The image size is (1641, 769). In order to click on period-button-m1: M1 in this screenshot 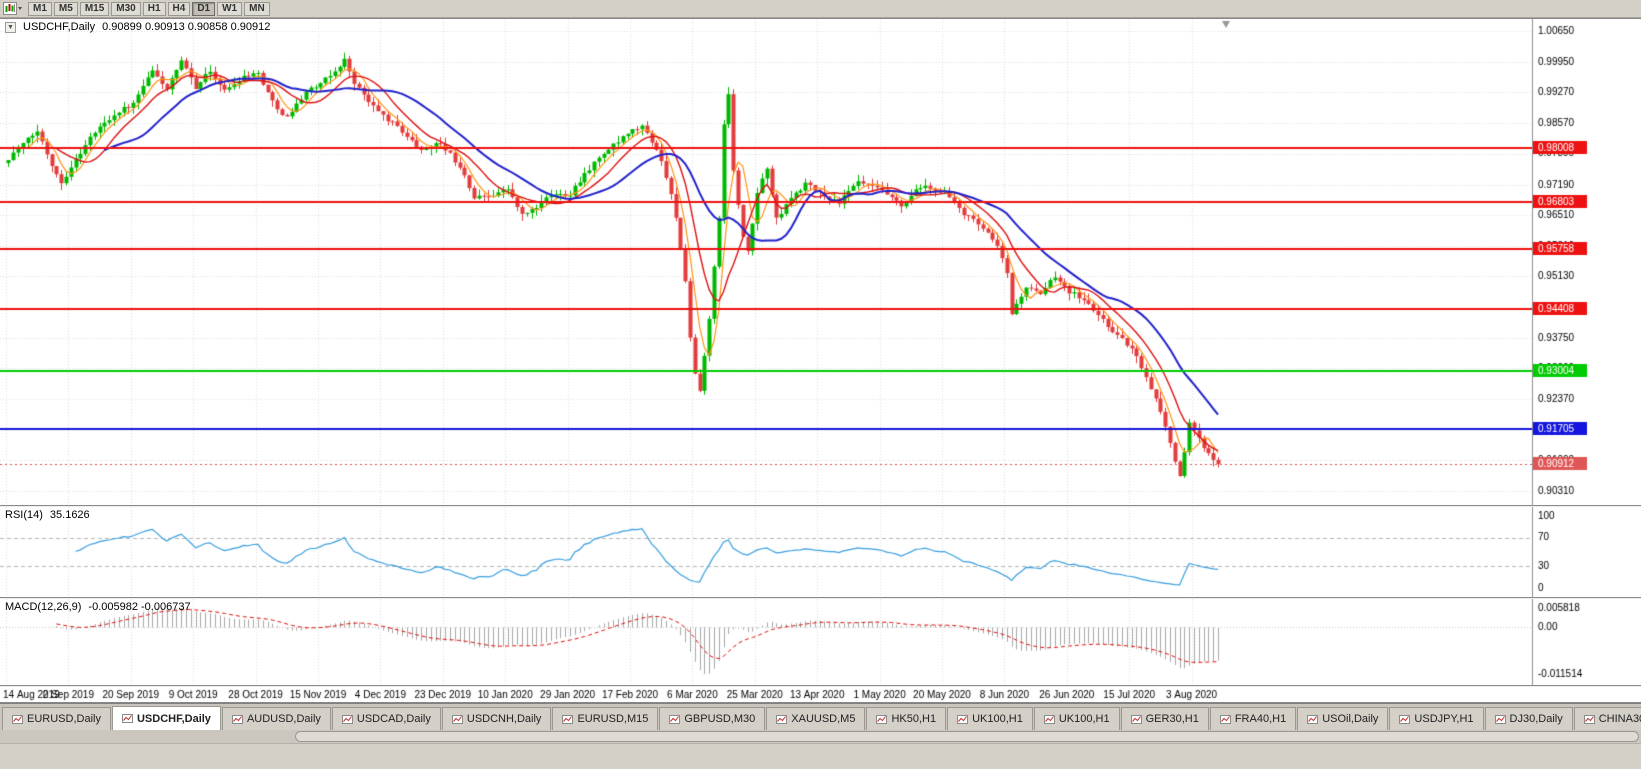, I will do `click(40, 8)`.